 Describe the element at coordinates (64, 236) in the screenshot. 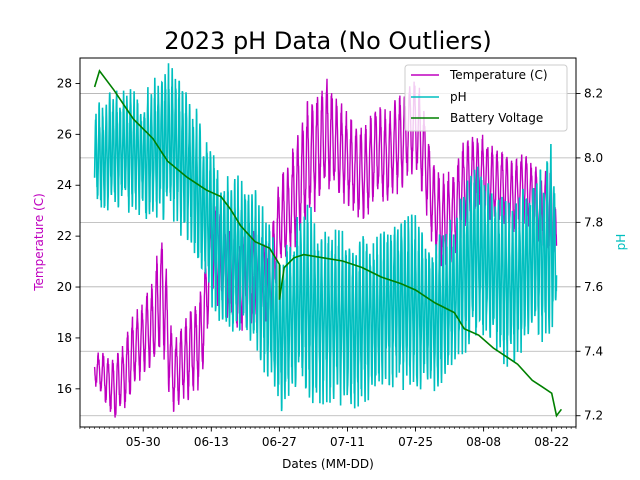

I see `y-left-tick-label: 22` at that location.